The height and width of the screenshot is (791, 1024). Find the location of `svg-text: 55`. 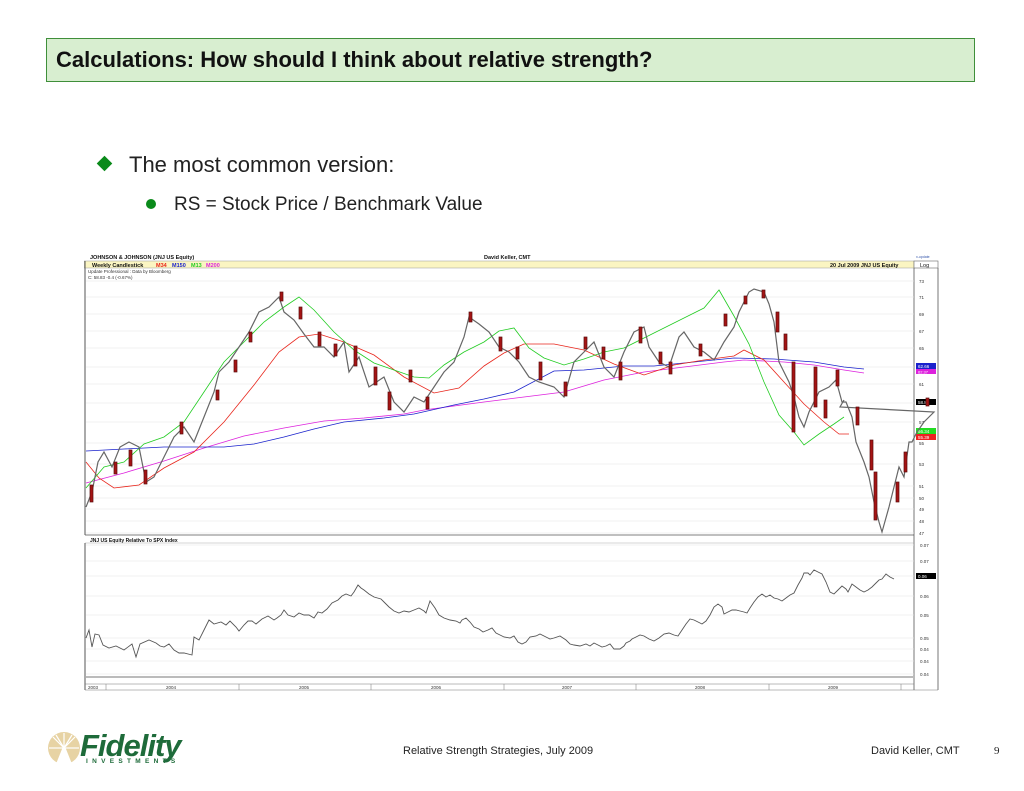

svg-text: 55 is located at coordinates (922, 443).